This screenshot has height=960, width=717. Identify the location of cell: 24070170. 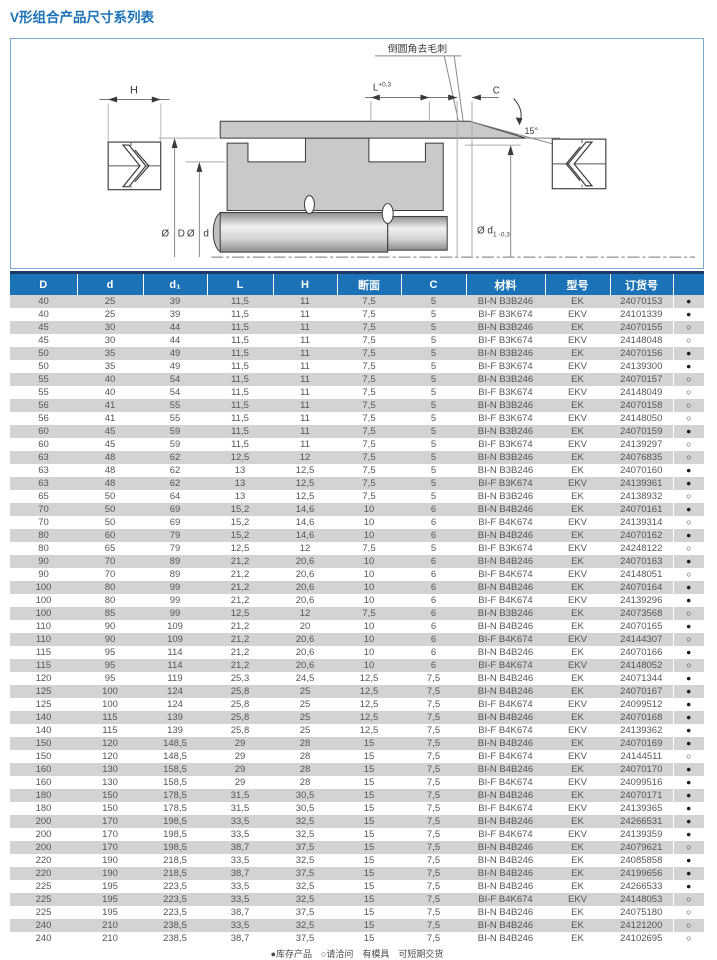
(641, 769).